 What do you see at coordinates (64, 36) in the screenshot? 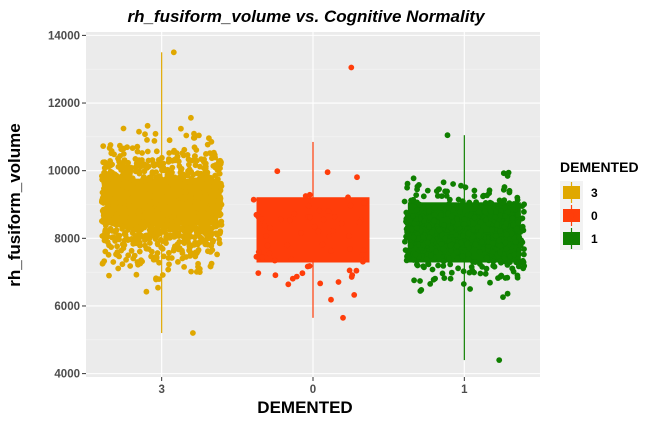
I see `y-tick-label: 14000` at bounding box center [64, 36].